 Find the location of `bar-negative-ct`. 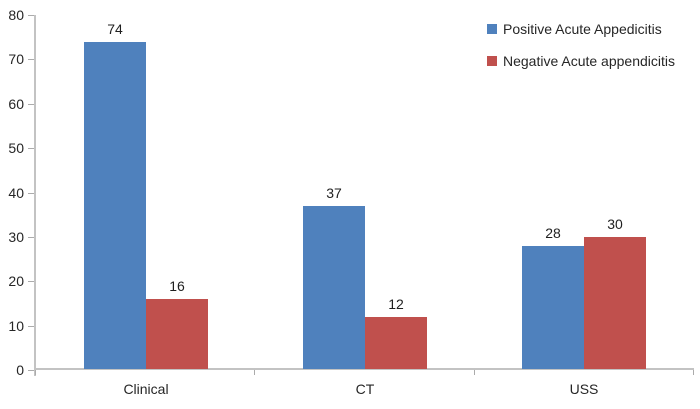

bar-negative-ct is located at coordinates (396, 343).